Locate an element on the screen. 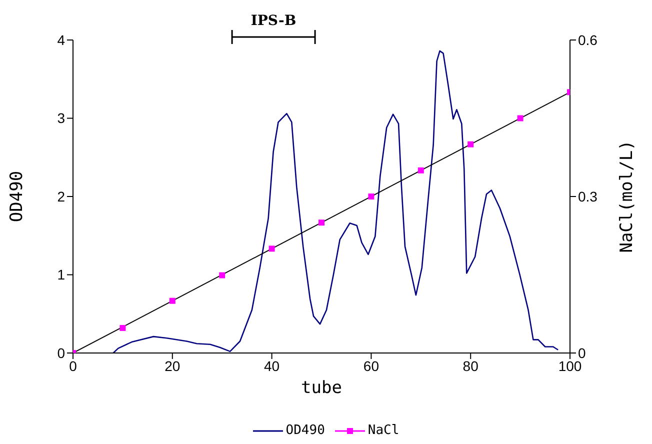  x-axis-title: tube is located at coordinates (321, 388).